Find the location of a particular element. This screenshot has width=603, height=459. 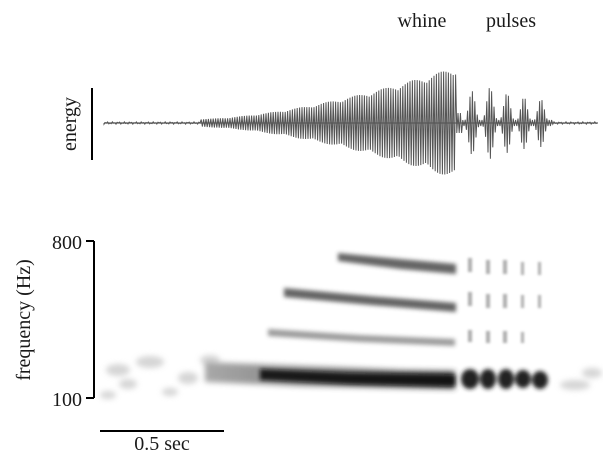

frequency-axis: 800 100 frequency (Hz) is located at coordinates (54, 321).